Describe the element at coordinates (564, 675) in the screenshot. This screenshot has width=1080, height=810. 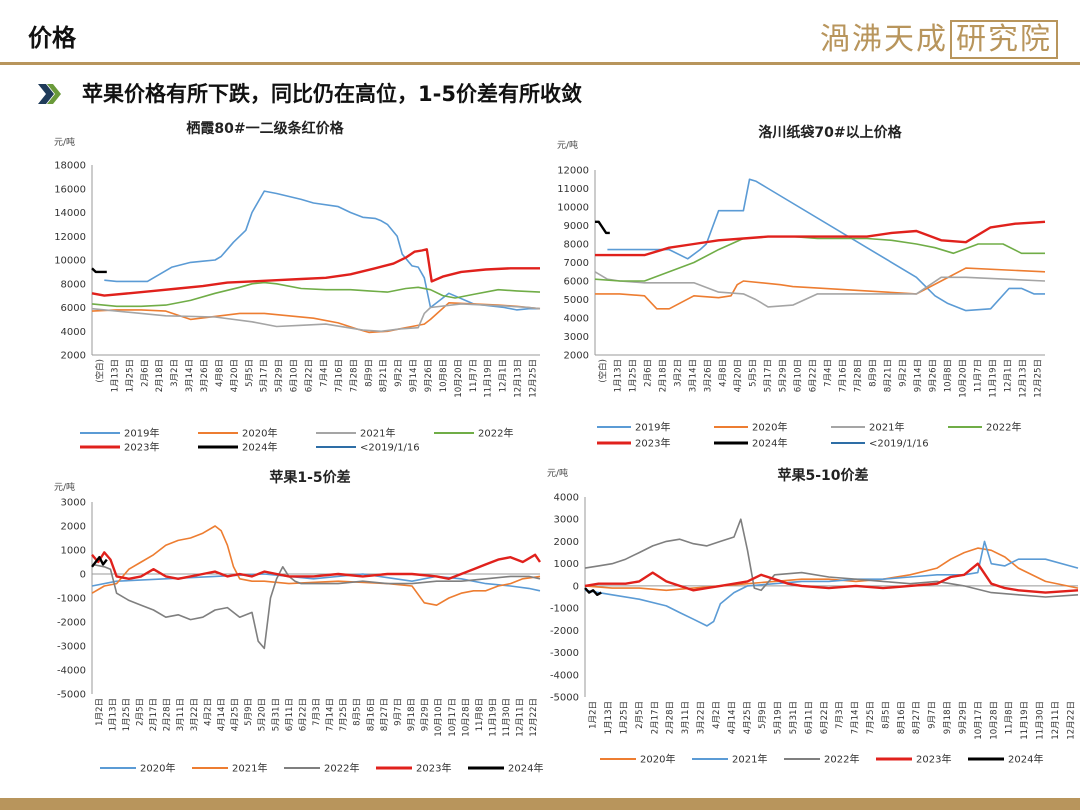
I see `y-tick-label: -4000` at that location.